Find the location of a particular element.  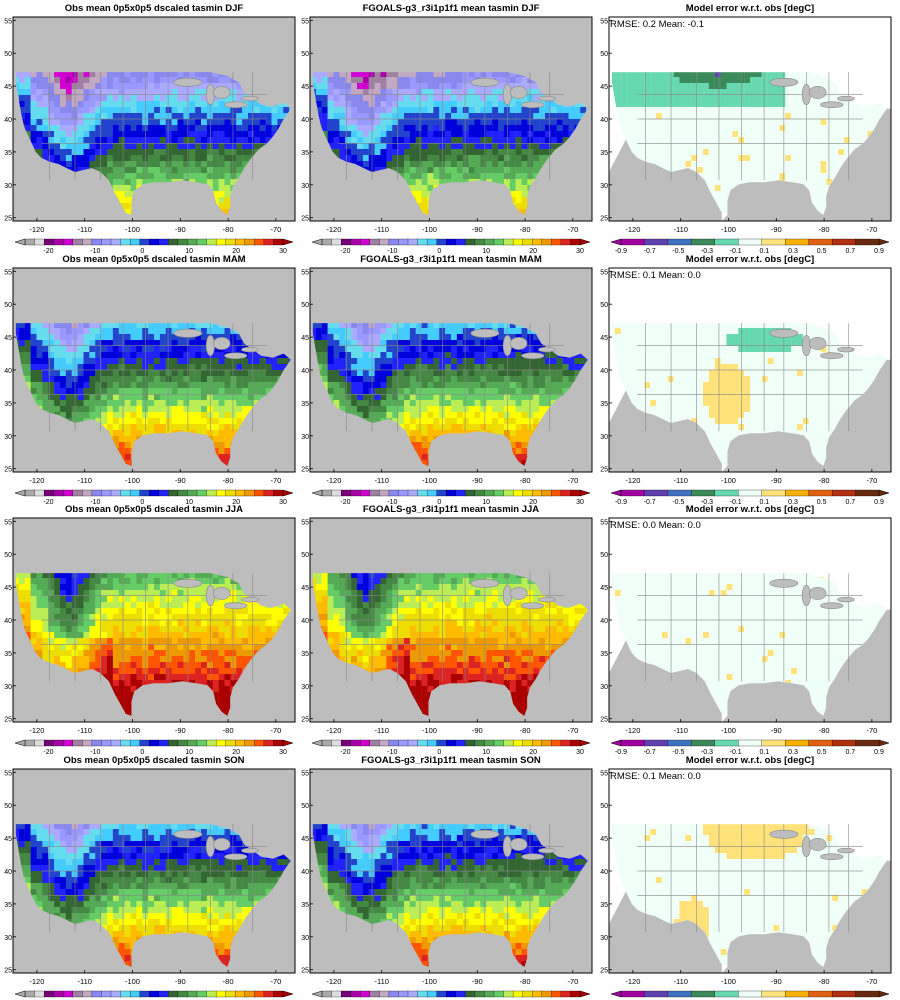

y-tick-label: 50 is located at coordinates (8, 54).